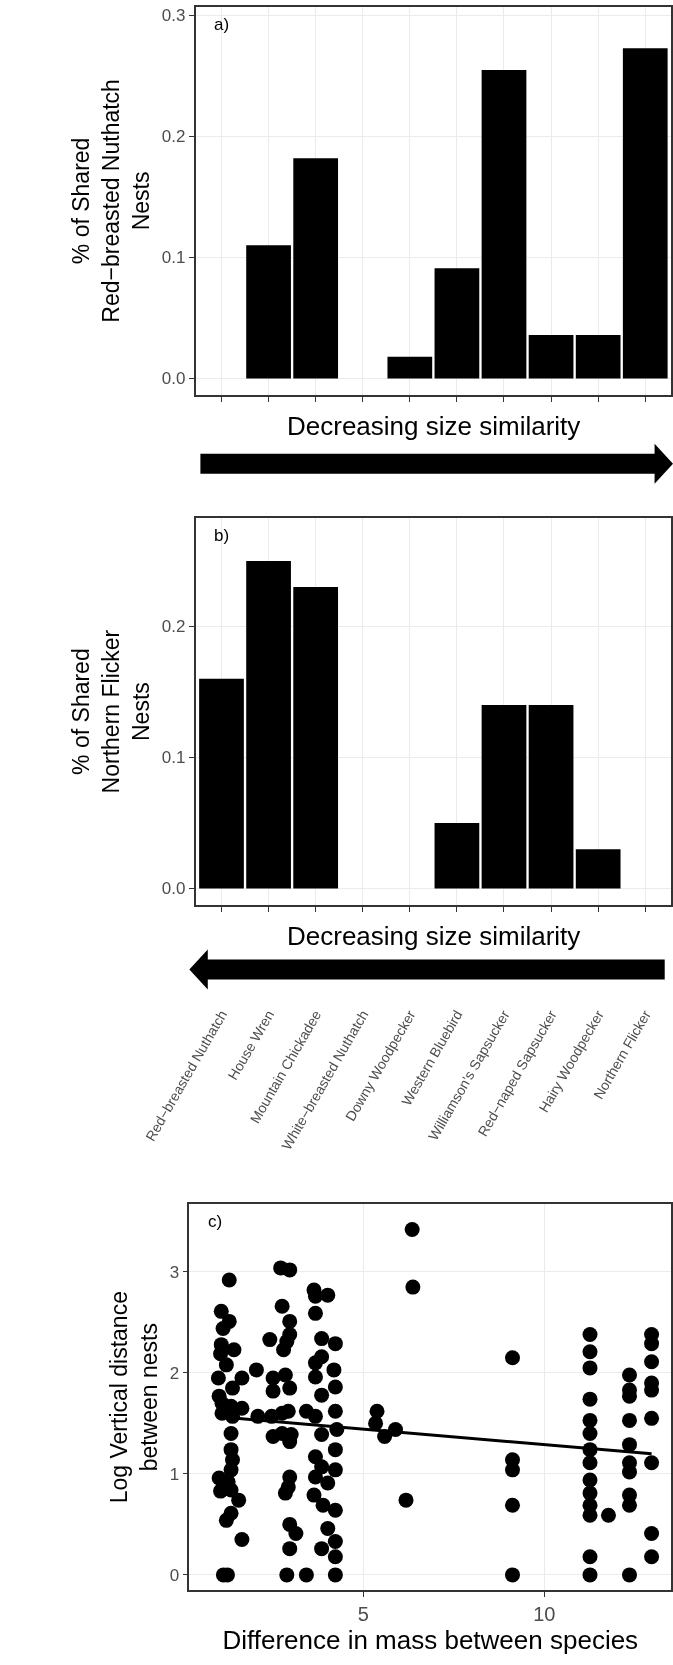  I want to click on y-tick-label: 1, so click(174, 1474).